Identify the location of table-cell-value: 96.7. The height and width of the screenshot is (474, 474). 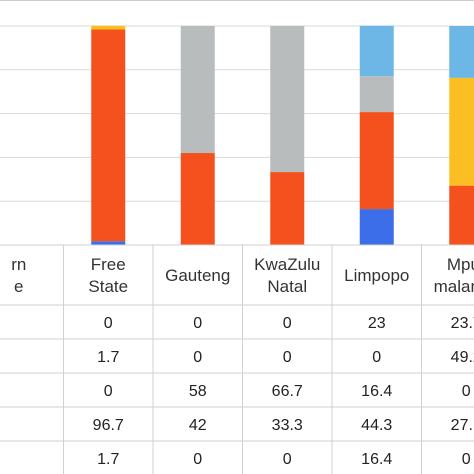
(108, 425).